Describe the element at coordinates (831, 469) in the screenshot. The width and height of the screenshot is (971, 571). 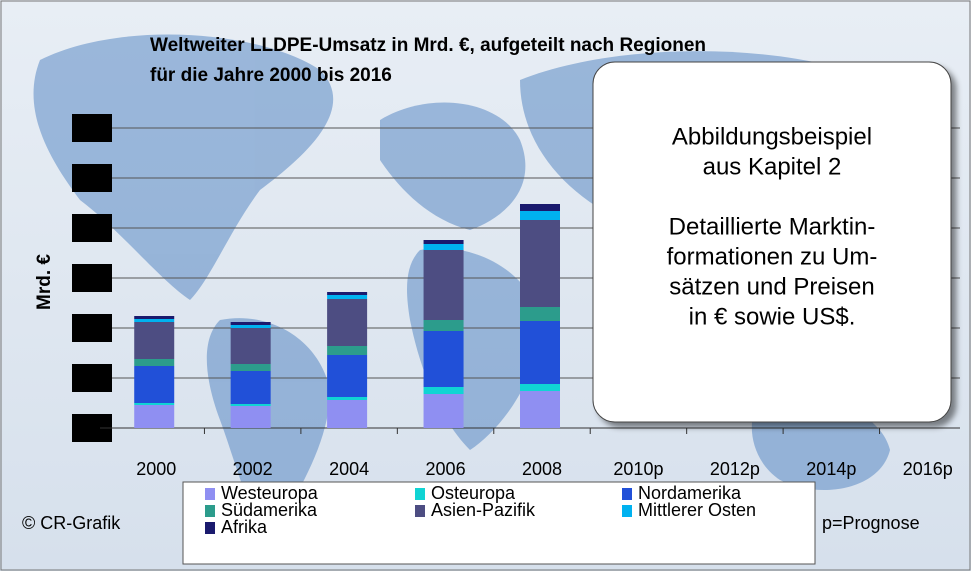
I see `x-tick-label: 2014p` at that location.